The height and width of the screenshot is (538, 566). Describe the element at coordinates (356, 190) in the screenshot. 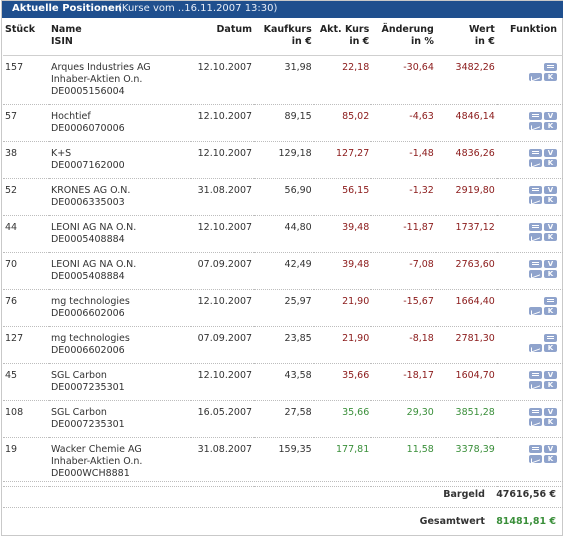

I see `cell-akt-kurs: 56,15` at that location.